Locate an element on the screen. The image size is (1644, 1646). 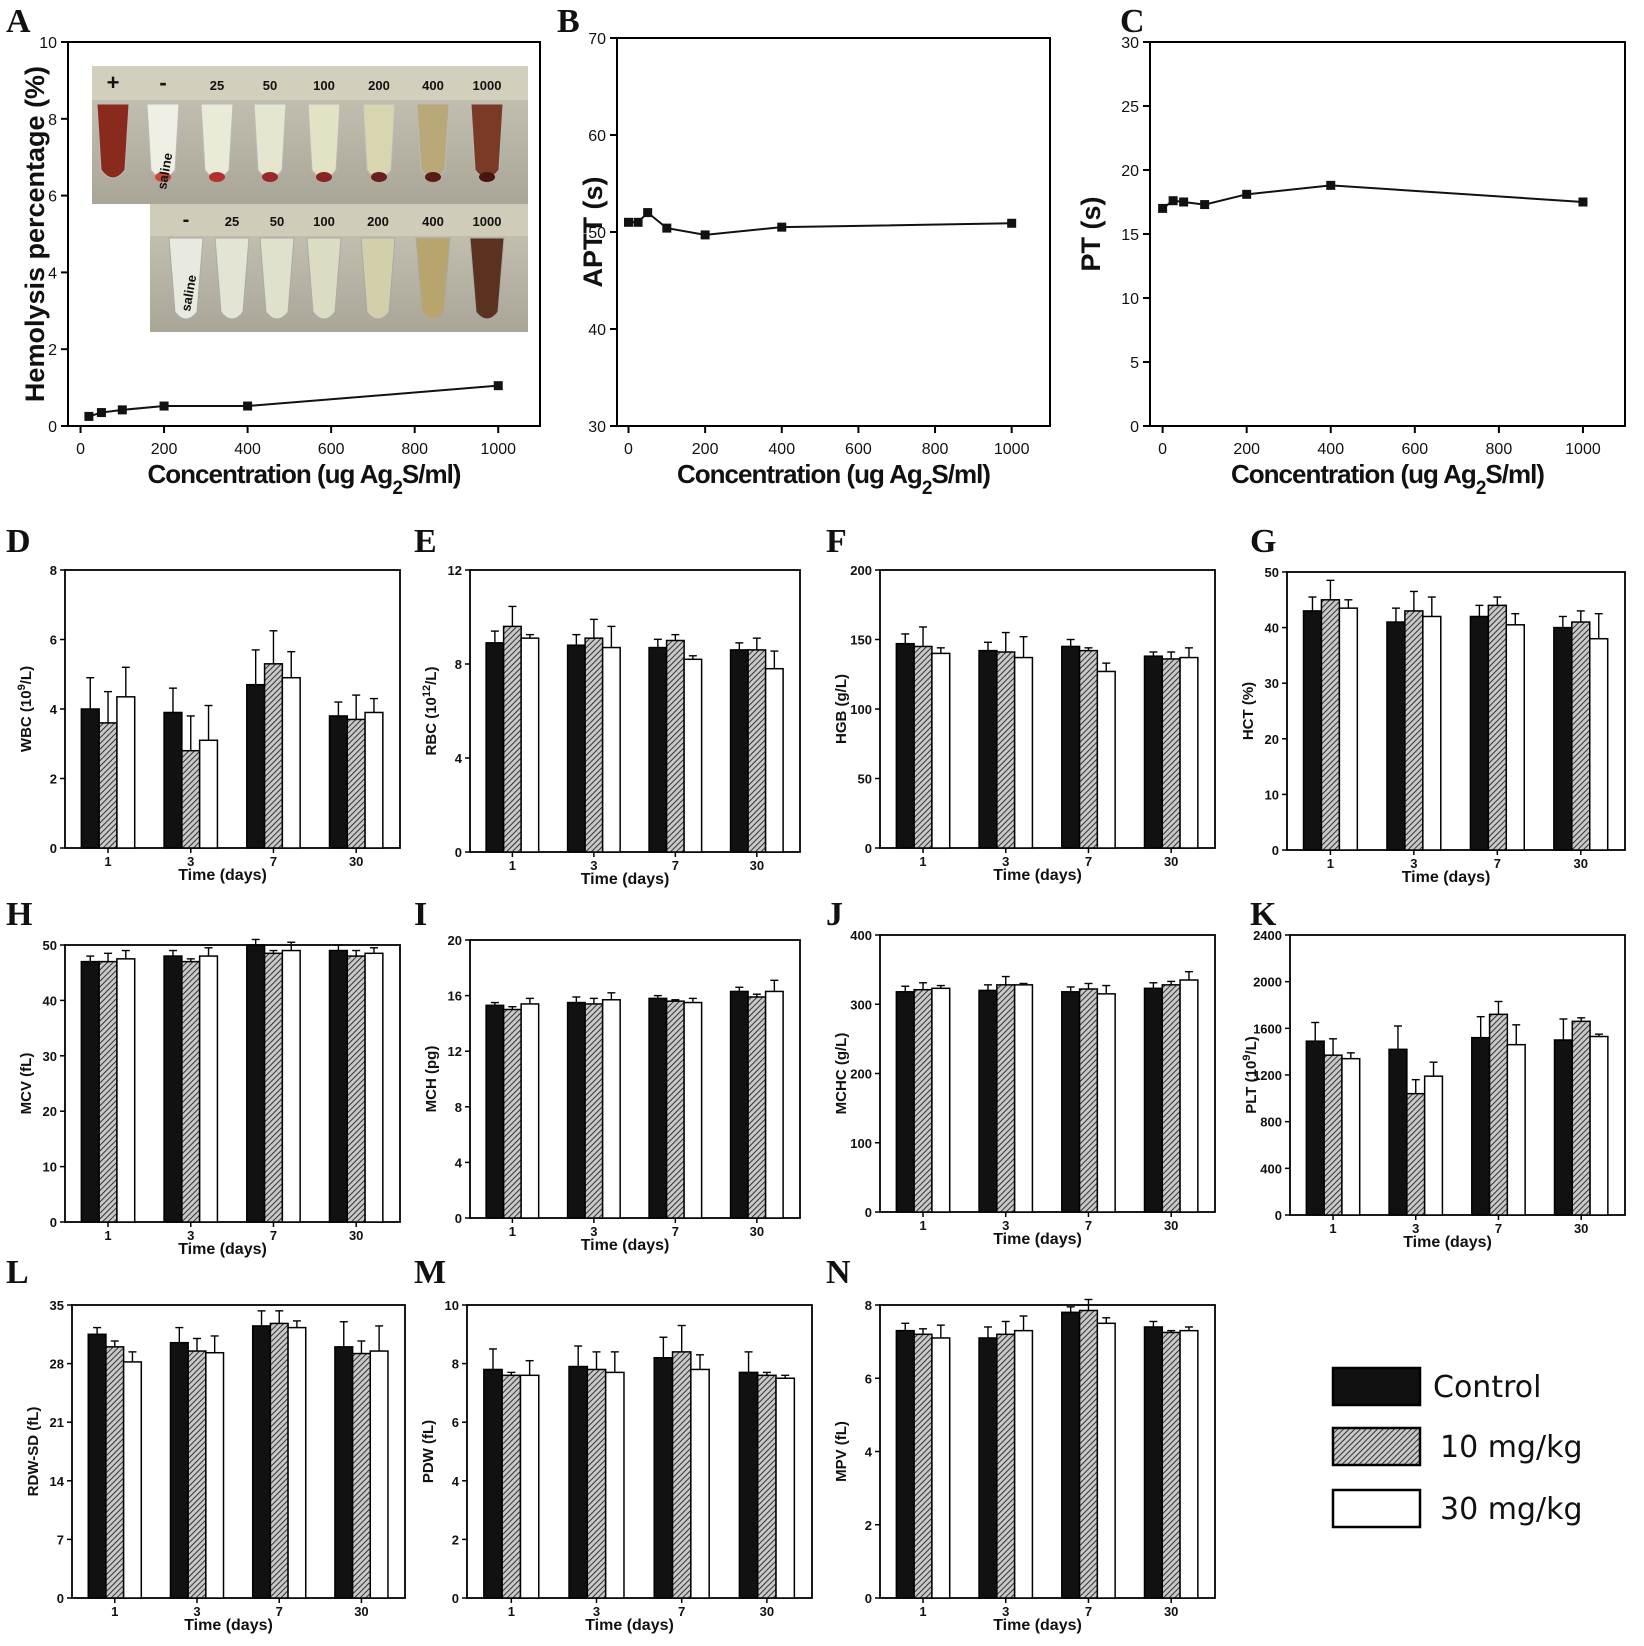
y-tick-label: 4 is located at coordinates (54, 709).